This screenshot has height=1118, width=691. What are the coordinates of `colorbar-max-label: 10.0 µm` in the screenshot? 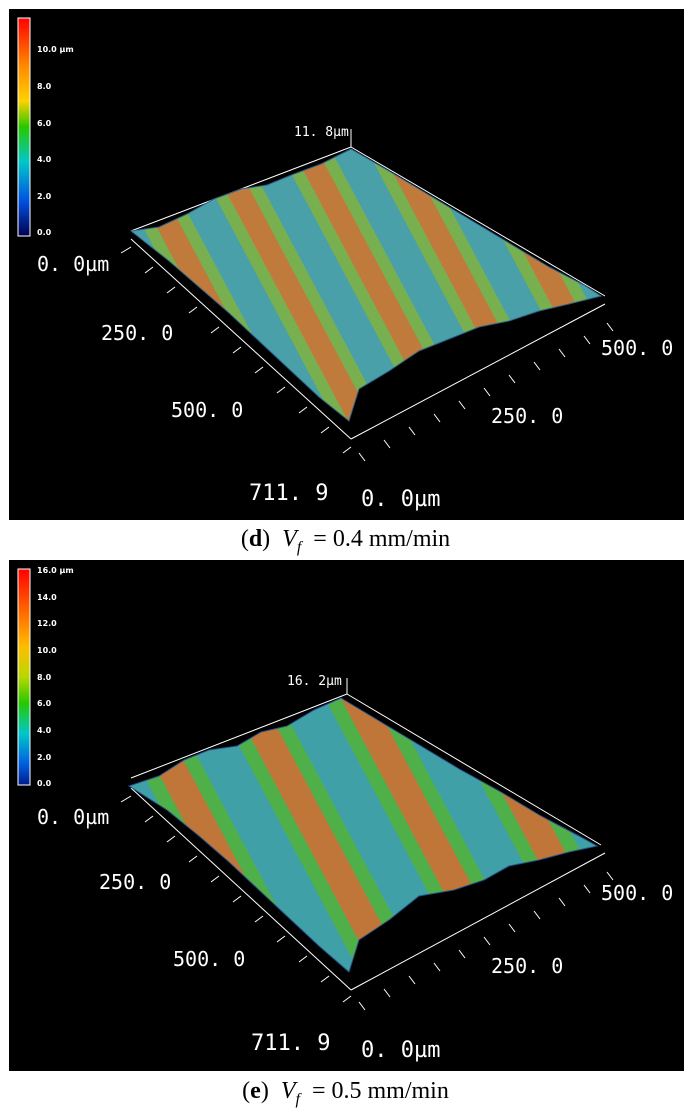 It's located at (55, 49).